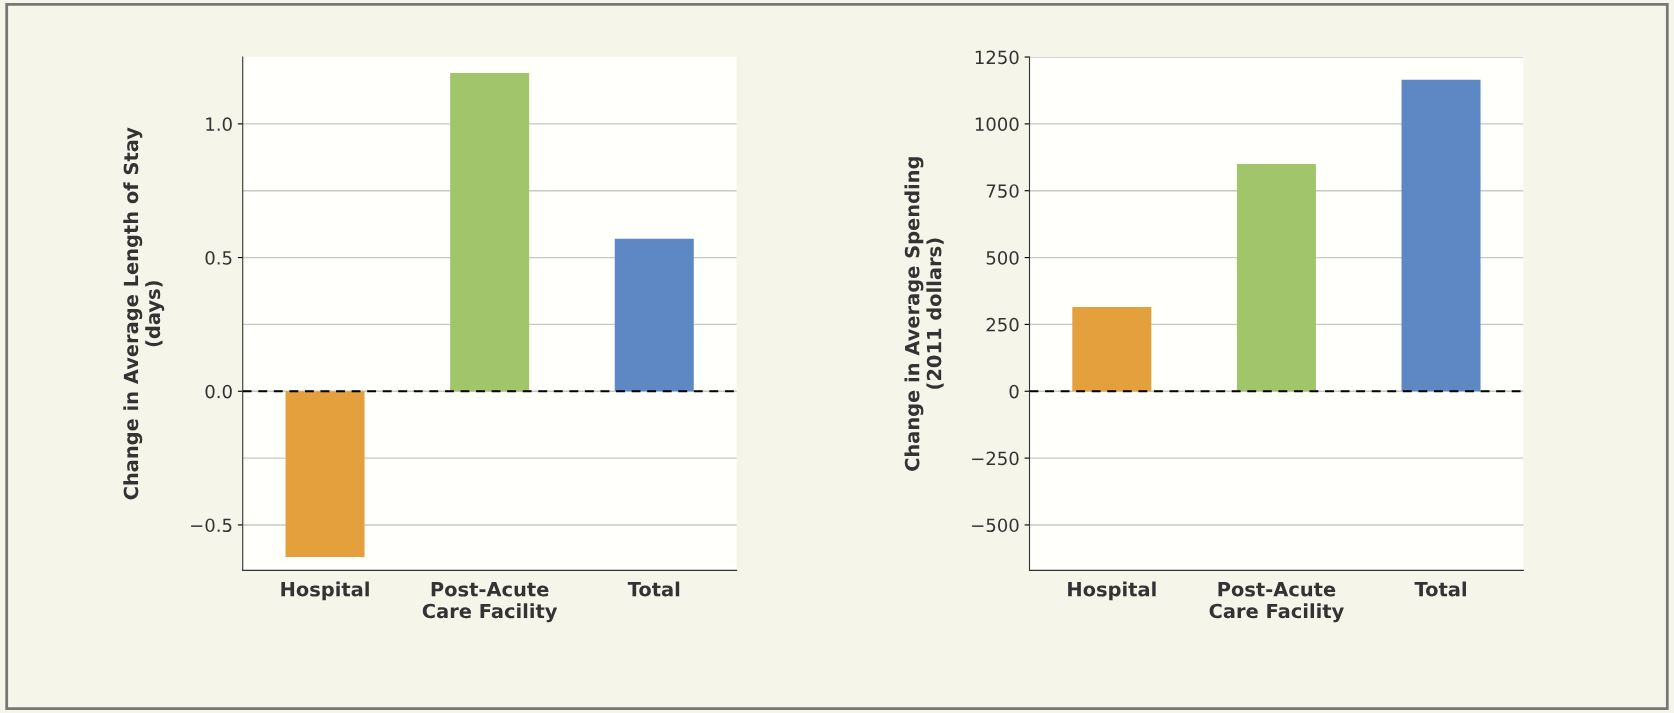 The width and height of the screenshot is (1674, 713). I want to click on y-tick-label: 1250, so click(997, 57).